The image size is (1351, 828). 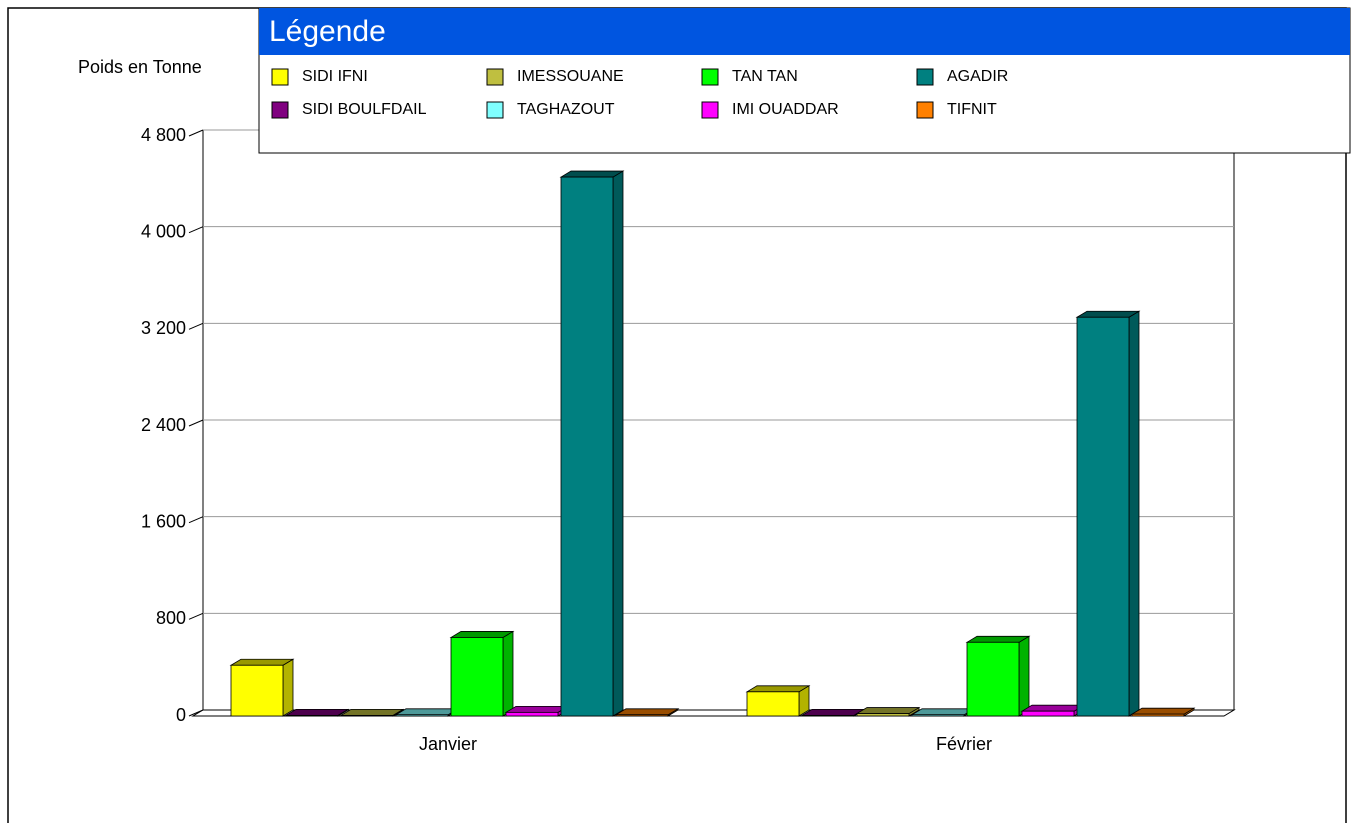 I want to click on legend-title: Légende, so click(x=327, y=31).